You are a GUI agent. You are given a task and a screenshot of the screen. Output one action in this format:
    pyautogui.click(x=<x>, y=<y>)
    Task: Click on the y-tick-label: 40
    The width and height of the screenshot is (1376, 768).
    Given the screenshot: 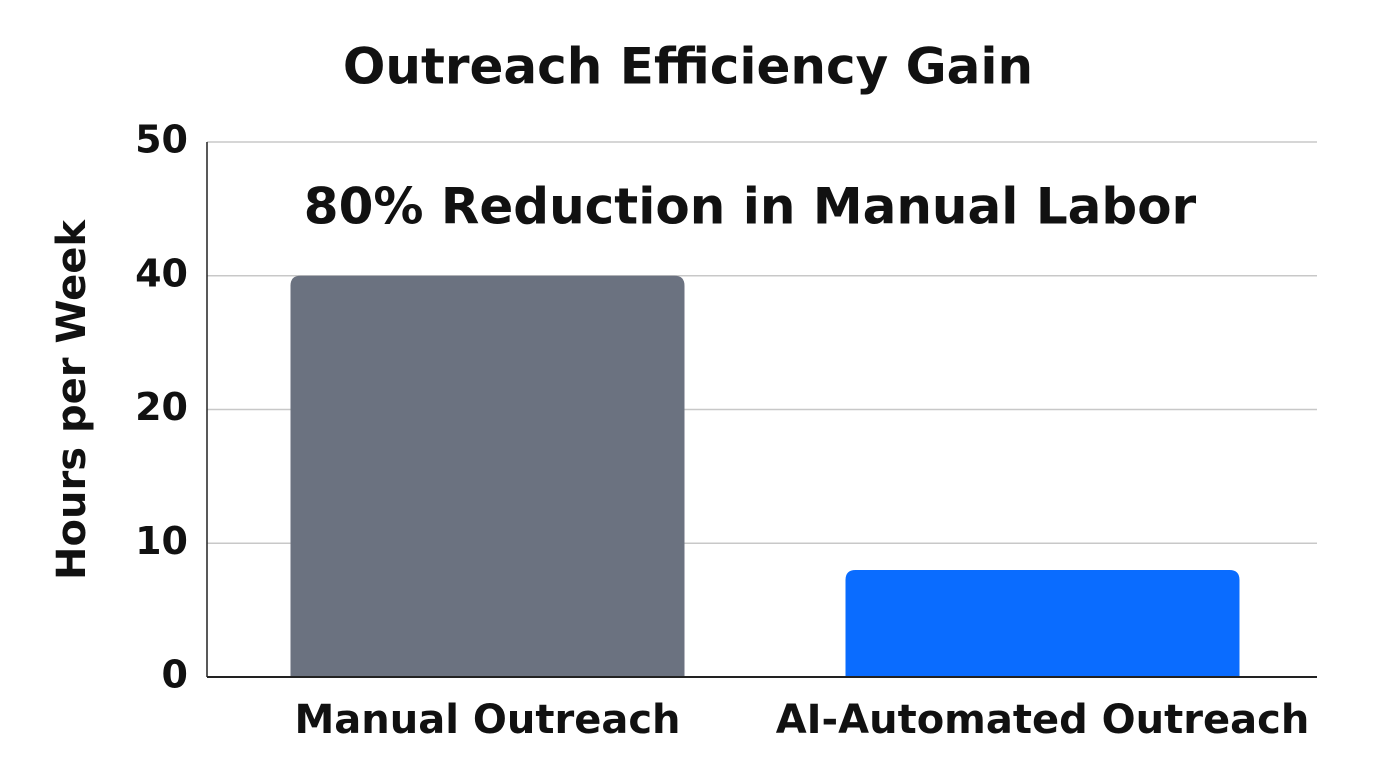 What is the action you would take?
    pyautogui.click(x=161, y=273)
    